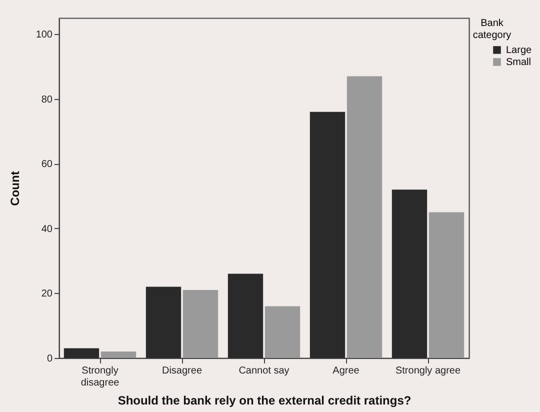  What do you see at coordinates (47, 229) in the screenshot?
I see `y-tick-label: 40` at bounding box center [47, 229].